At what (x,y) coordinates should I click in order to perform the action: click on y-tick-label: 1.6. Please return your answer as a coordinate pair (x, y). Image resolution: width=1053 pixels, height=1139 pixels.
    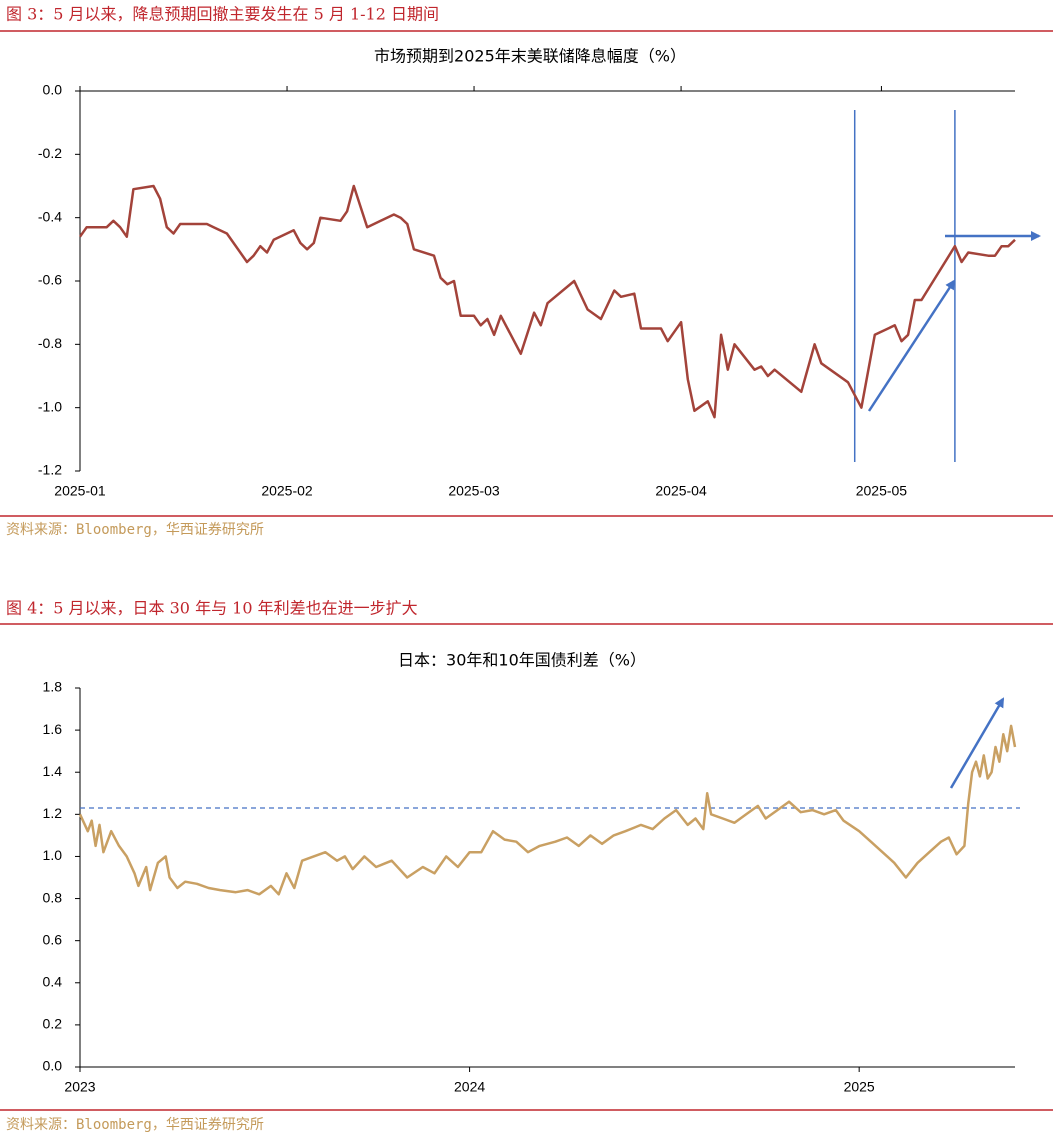
    Looking at the image, I should click on (53, 729).